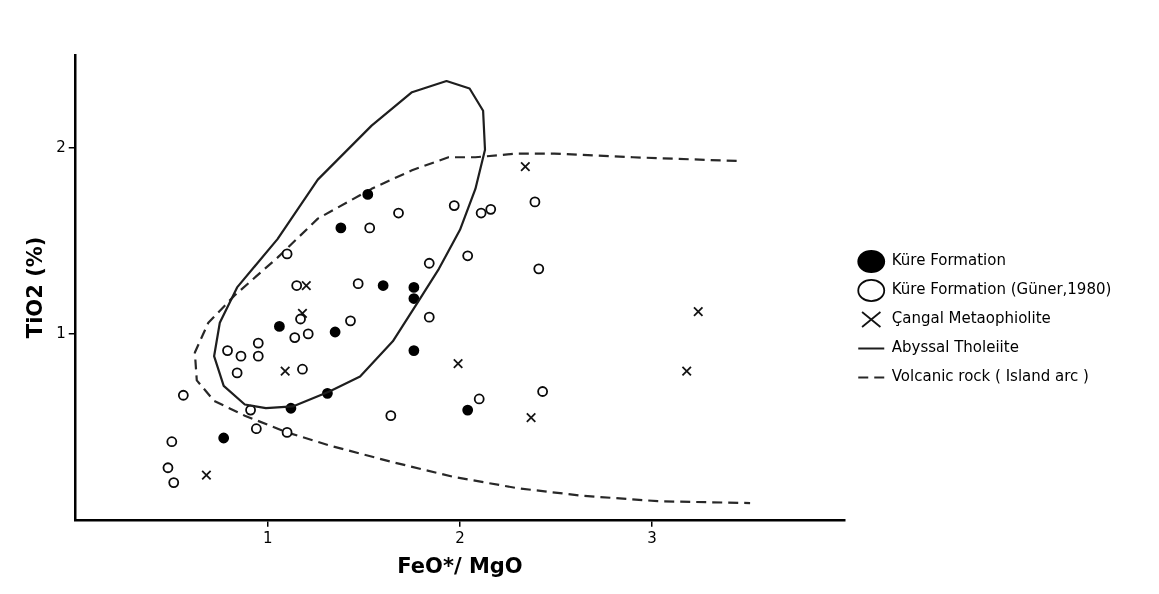 This screenshot has width=1159, height=594. What do you see at coordinates (268, 537) in the screenshot?
I see `x-tick-label: 1` at bounding box center [268, 537].